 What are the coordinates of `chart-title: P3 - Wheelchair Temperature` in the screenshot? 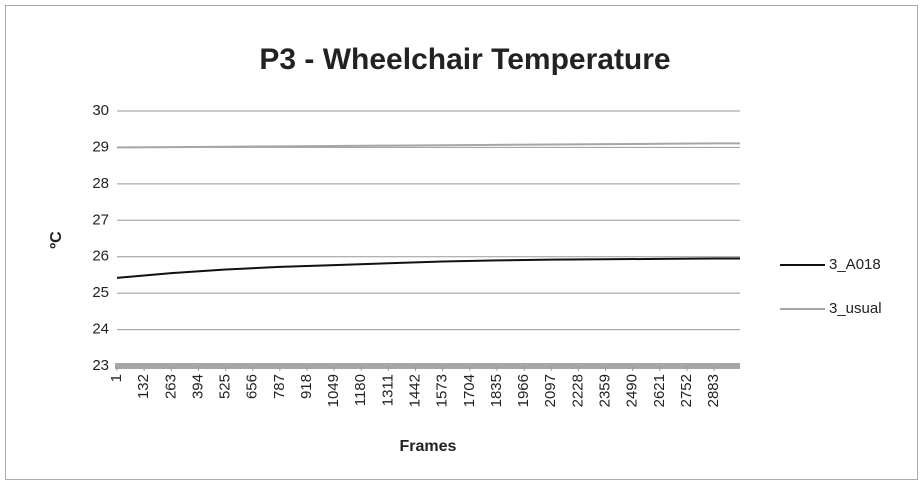 It's located at (464, 59).